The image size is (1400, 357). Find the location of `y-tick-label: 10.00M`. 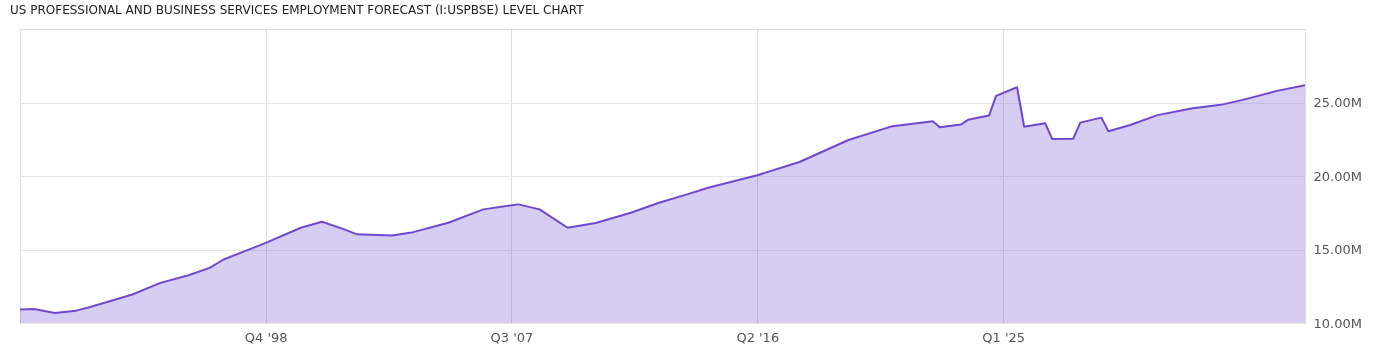

y-tick-label: 10.00M is located at coordinates (1337, 323).